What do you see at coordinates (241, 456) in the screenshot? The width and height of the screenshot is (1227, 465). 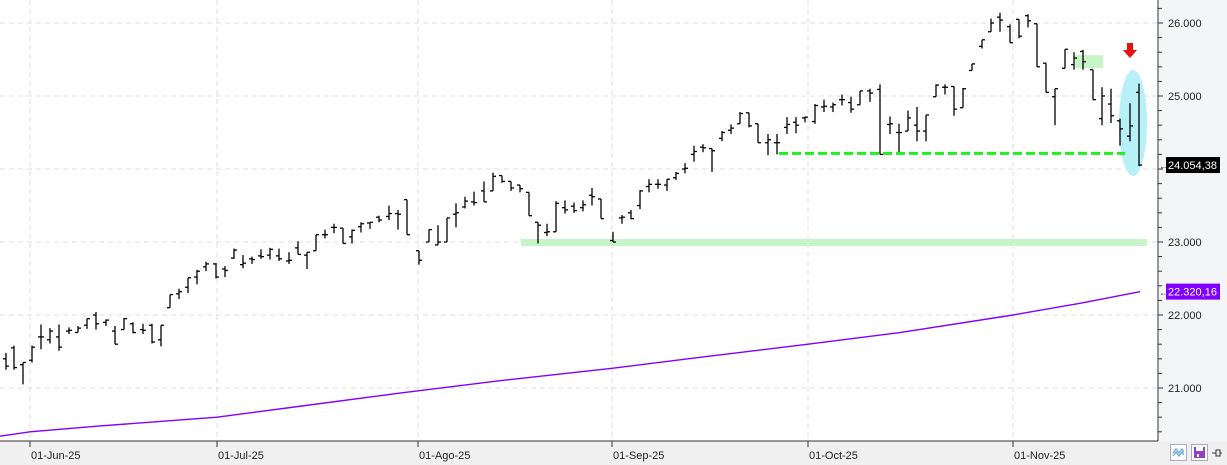 I see `x-tick-label: 01-Jul-25` at bounding box center [241, 456].